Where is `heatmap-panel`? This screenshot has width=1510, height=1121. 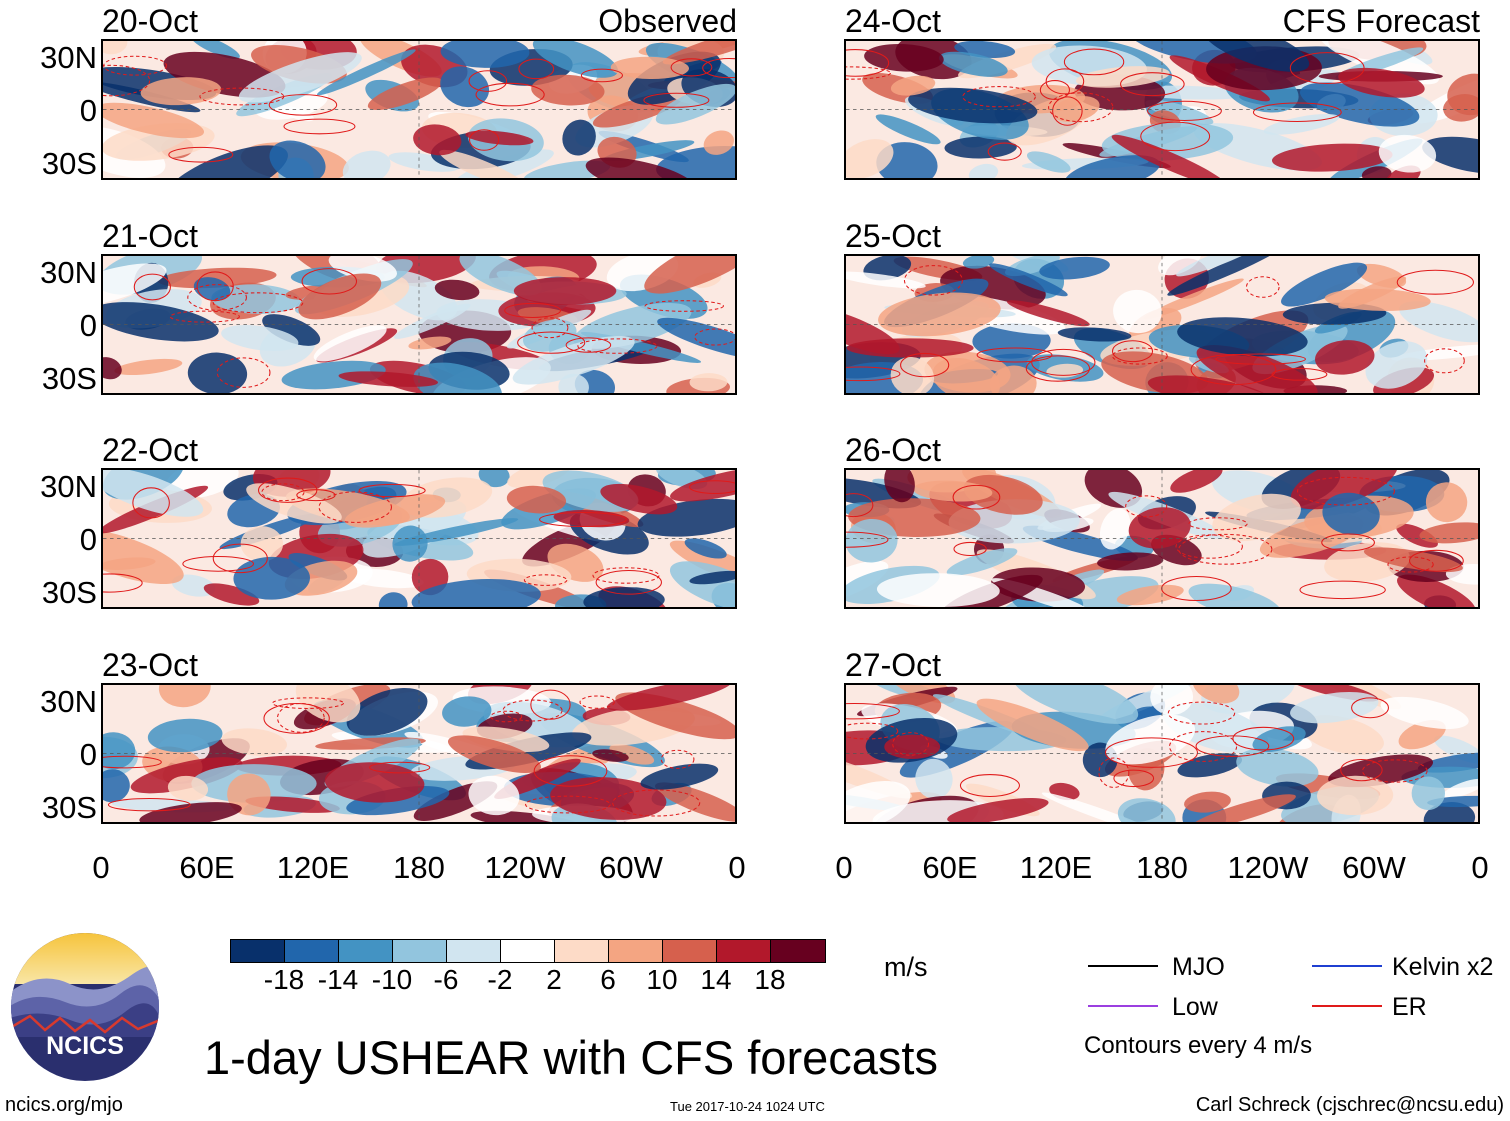 heatmap-panel is located at coordinates (419, 753).